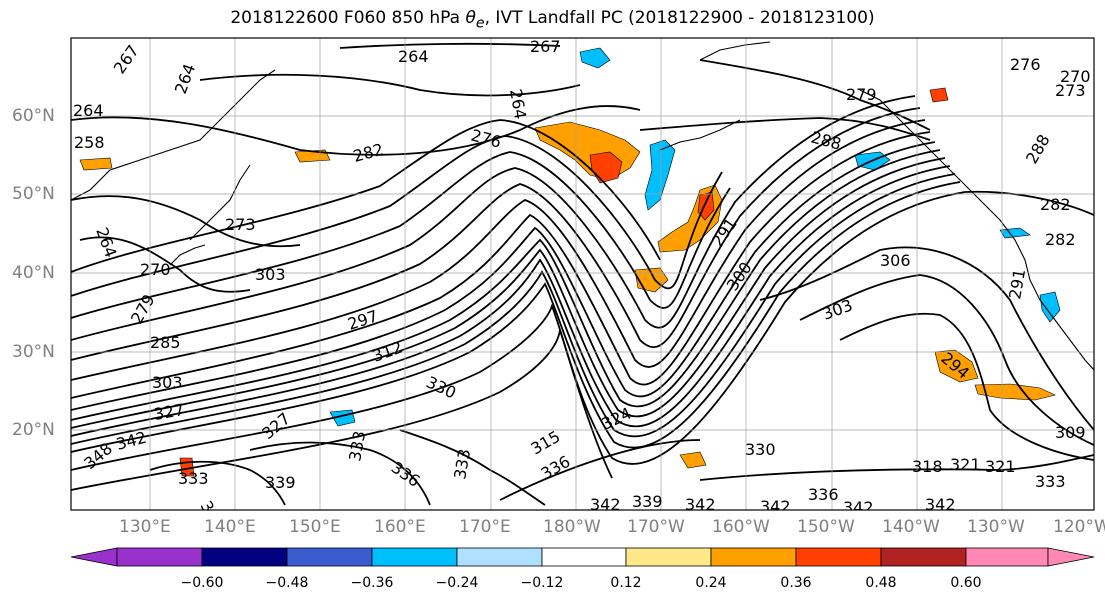  I want to click on contour-label: 309, so click(1070, 432).